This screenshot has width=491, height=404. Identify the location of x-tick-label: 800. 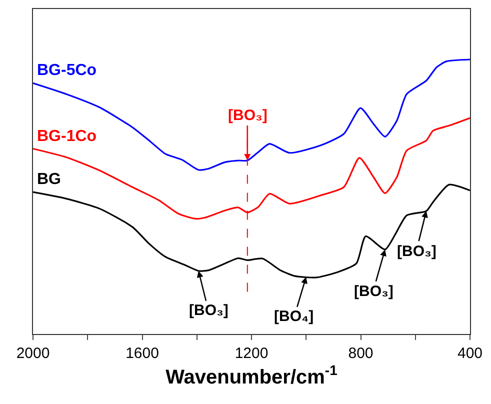
(361, 353).